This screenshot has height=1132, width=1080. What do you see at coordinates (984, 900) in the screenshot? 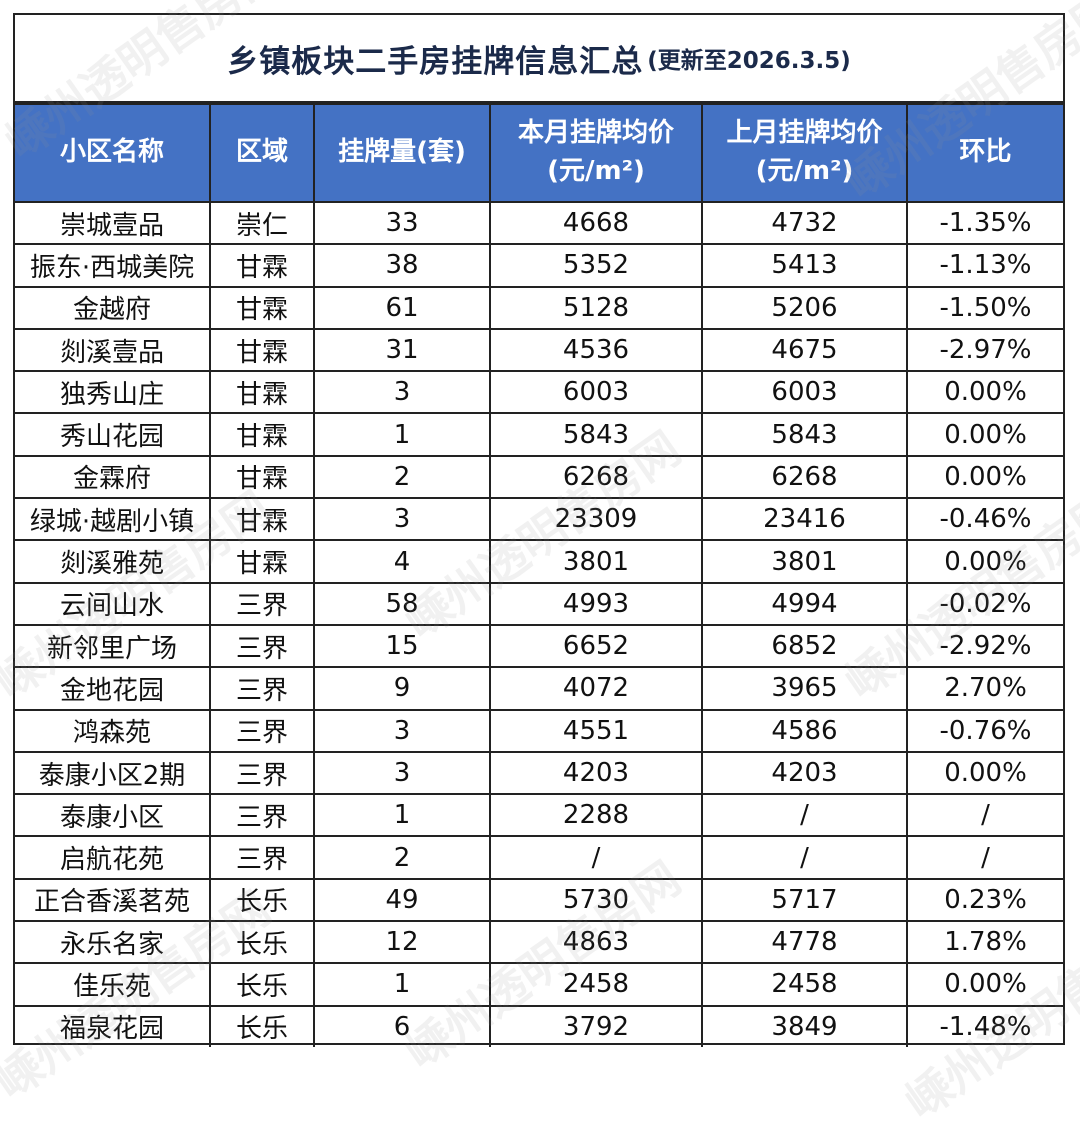
I see `cell-change: 0.23%` at bounding box center [984, 900].